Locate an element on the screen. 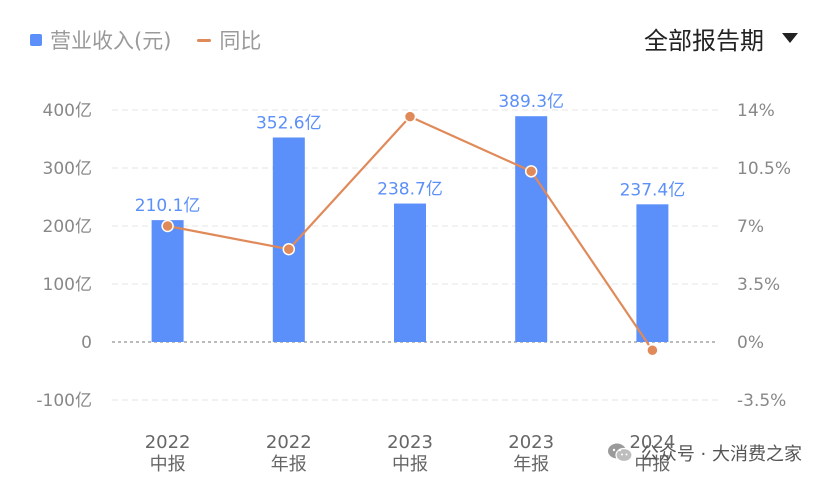 This screenshot has height=489, width=828. legend-label-revenue: 营业收入(元) is located at coordinates (111, 41).